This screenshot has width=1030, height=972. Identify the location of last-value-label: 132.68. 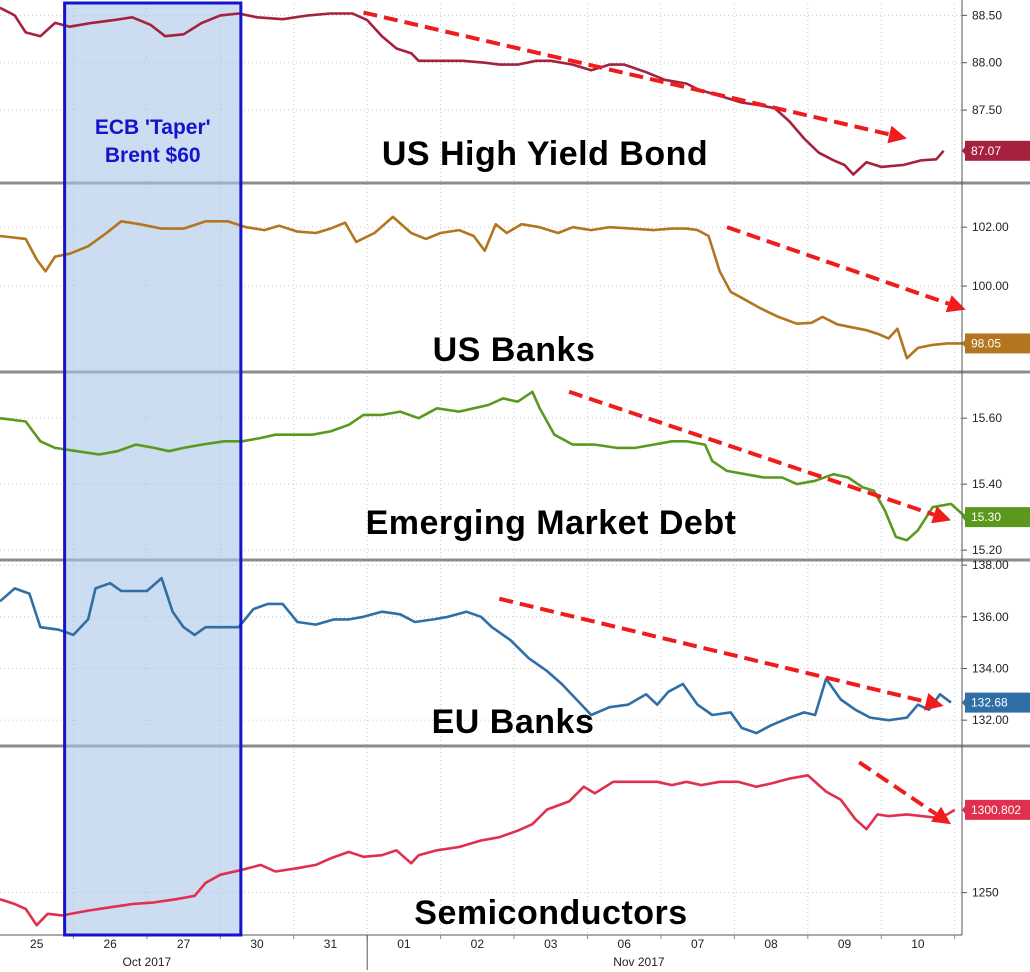
(989, 703).